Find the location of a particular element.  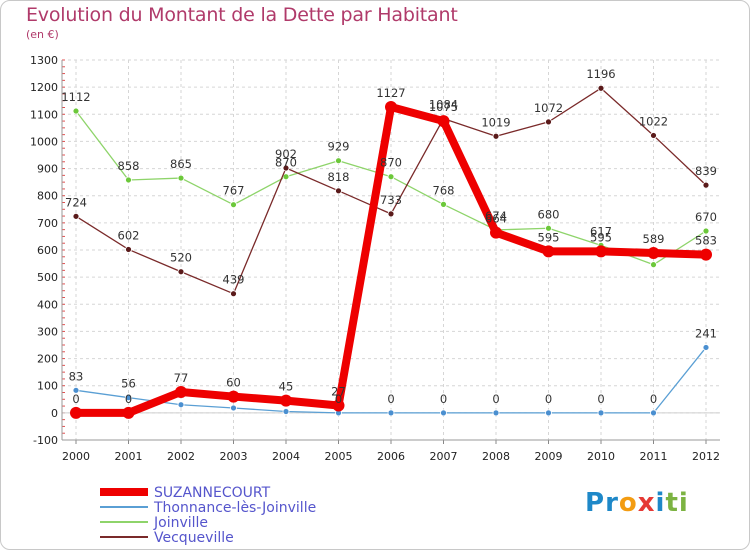

data-label: 839 is located at coordinates (706, 171).